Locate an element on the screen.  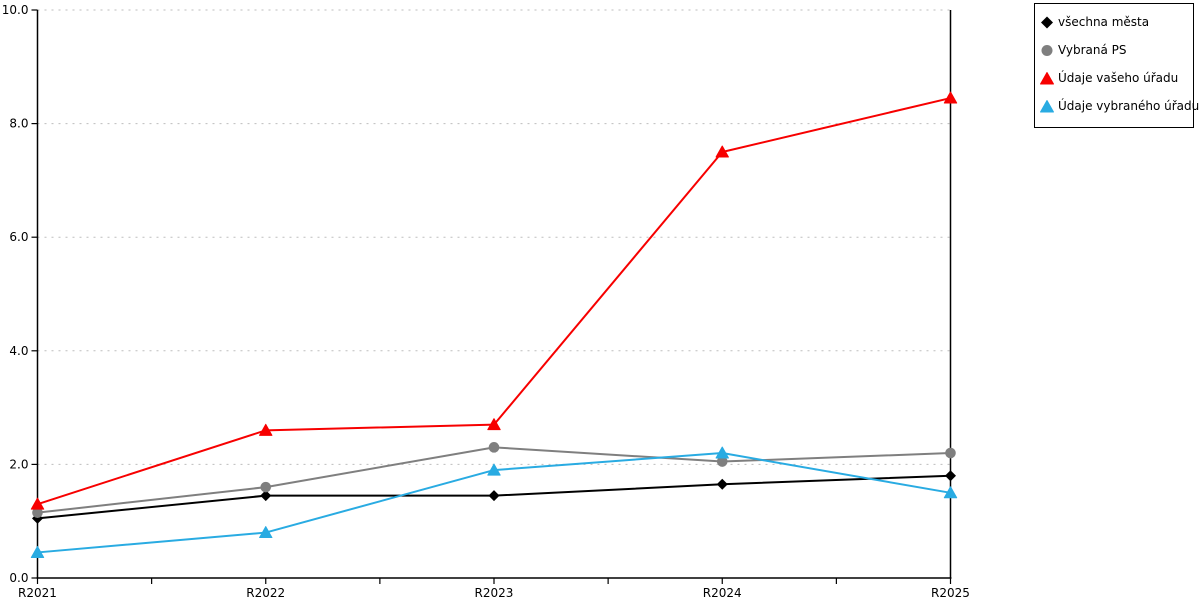
legend-label: všechna města is located at coordinates (1104, 22).